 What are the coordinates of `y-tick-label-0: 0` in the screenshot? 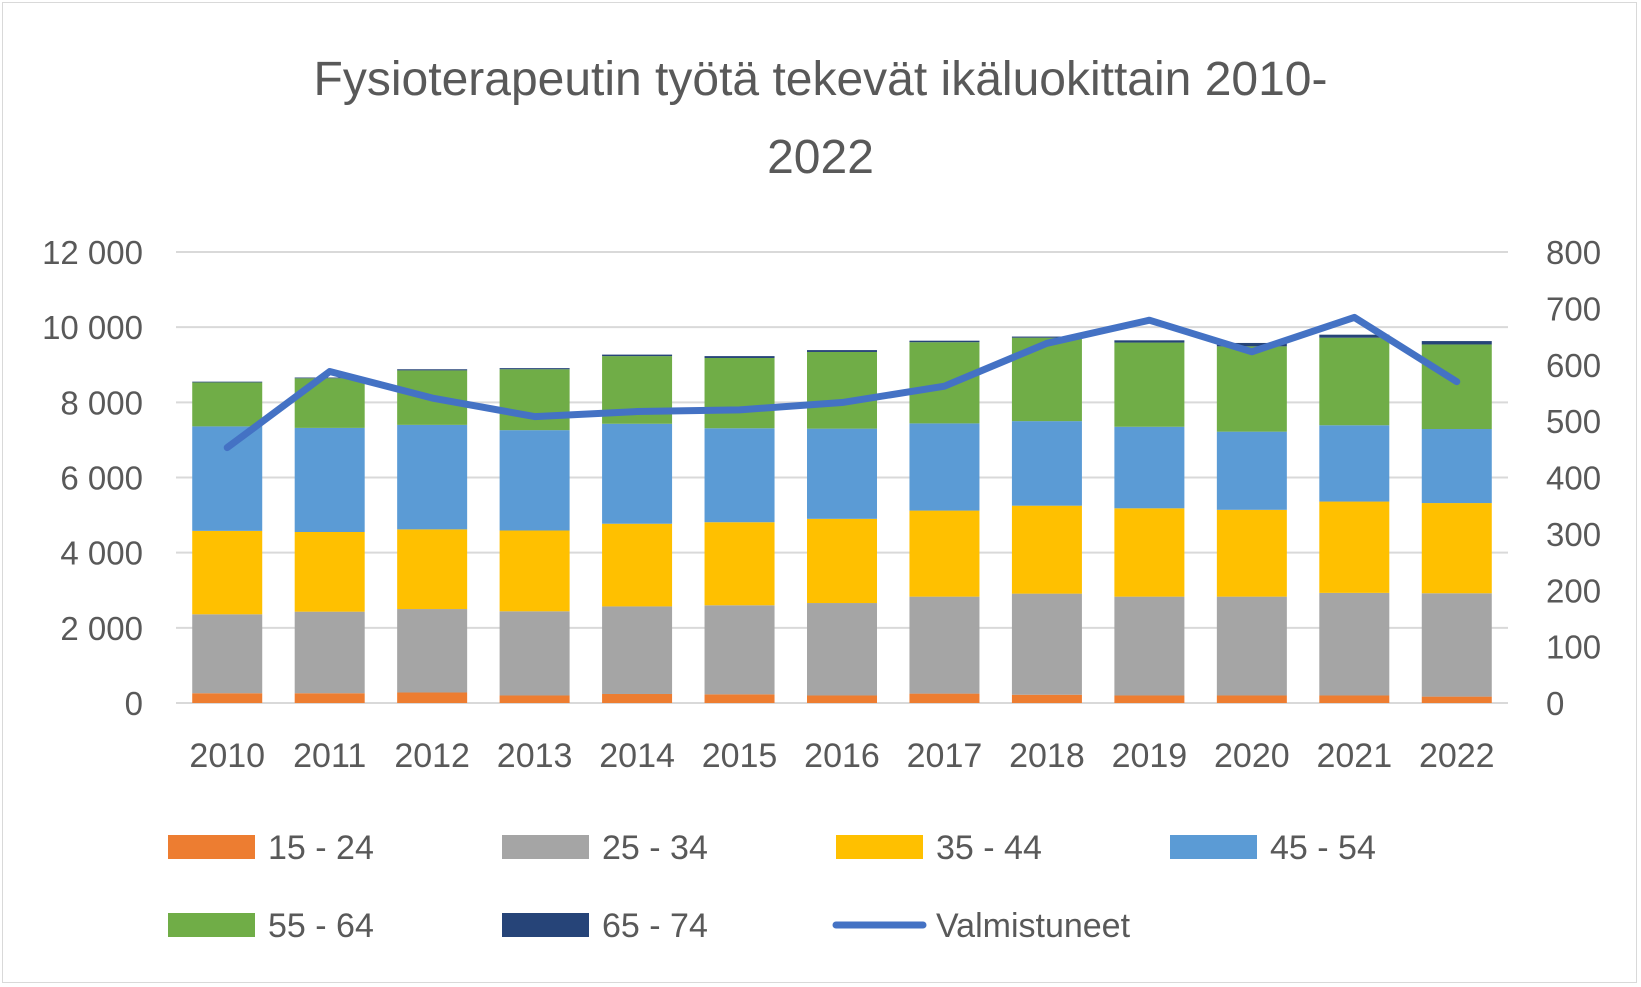 It's located at (134, 703).